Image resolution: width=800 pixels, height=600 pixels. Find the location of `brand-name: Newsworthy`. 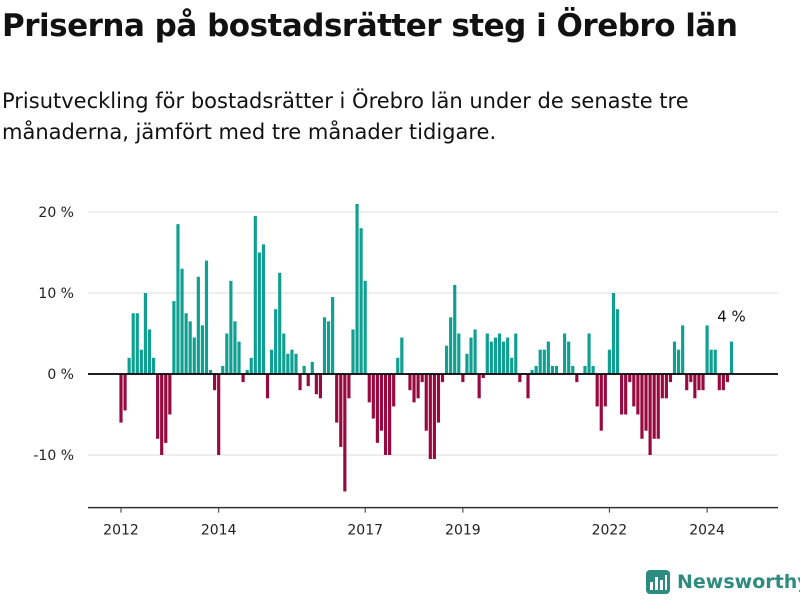

brand-name: Newsworthy is located at coordinates (738, 582).